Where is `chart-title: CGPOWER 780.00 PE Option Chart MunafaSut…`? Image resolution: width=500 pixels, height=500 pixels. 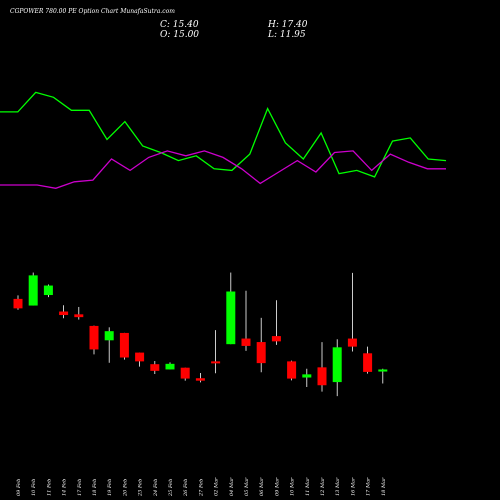
chart-title: CGPOWER 780.00 PE Option Chart MunafaSut… is located at coordinates (92, 11).